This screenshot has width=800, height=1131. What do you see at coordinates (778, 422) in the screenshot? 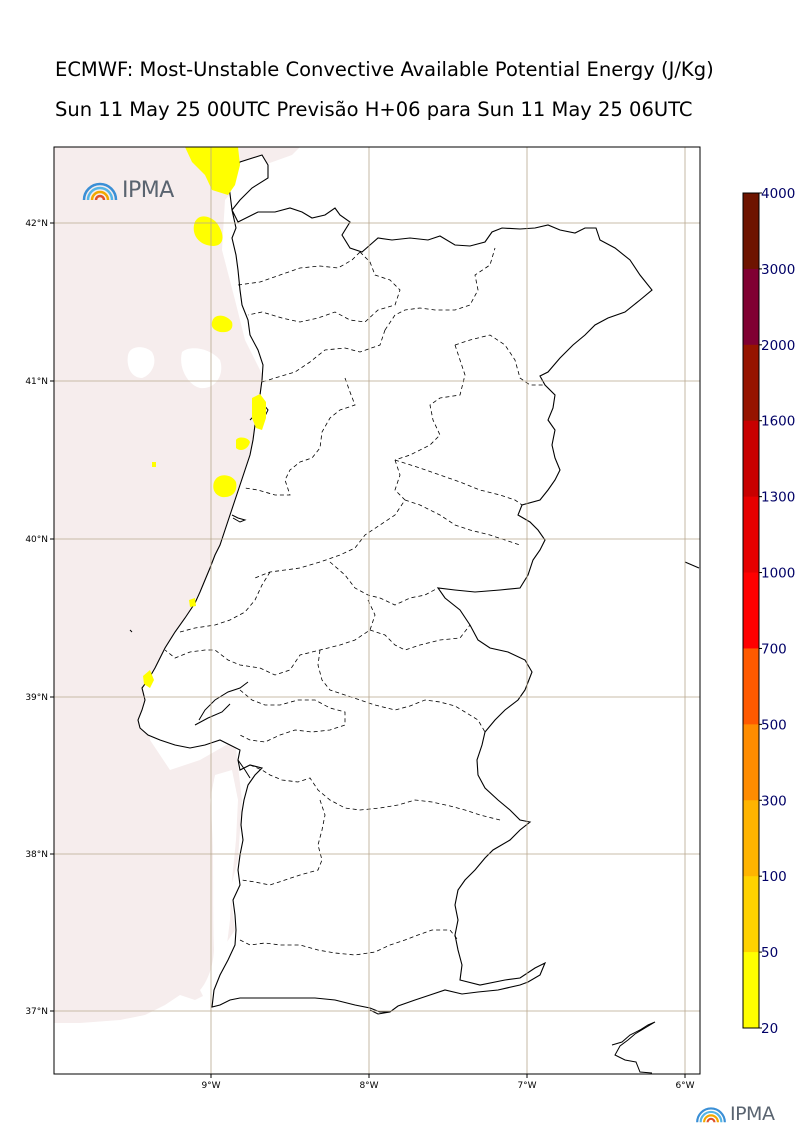
I see `colorbar-label: 1600` at bounding box center [778, 422].